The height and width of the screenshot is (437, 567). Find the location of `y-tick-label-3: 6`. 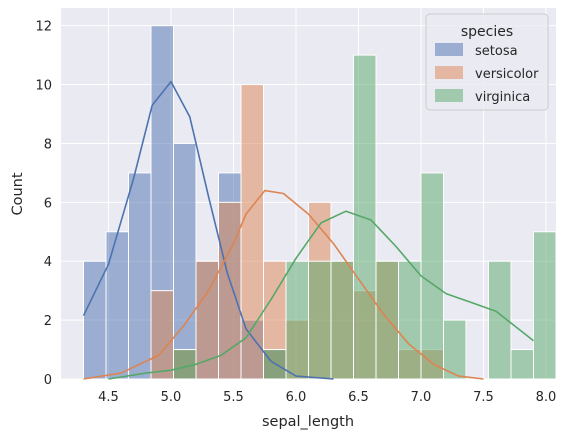

y-tick-label-3: 6 is located at coordinates (48, 203).